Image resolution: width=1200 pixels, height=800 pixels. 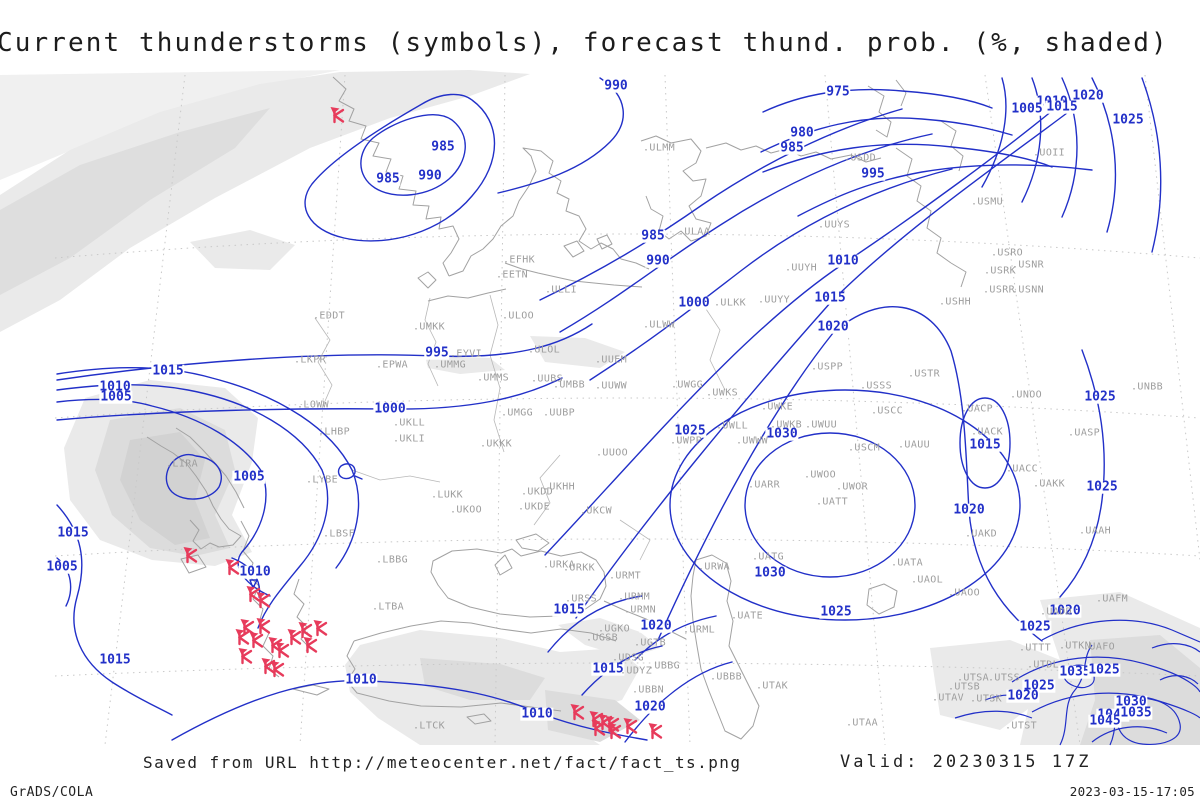 I want to click on station-label: .UAKK, so click(x=1049, y=484).